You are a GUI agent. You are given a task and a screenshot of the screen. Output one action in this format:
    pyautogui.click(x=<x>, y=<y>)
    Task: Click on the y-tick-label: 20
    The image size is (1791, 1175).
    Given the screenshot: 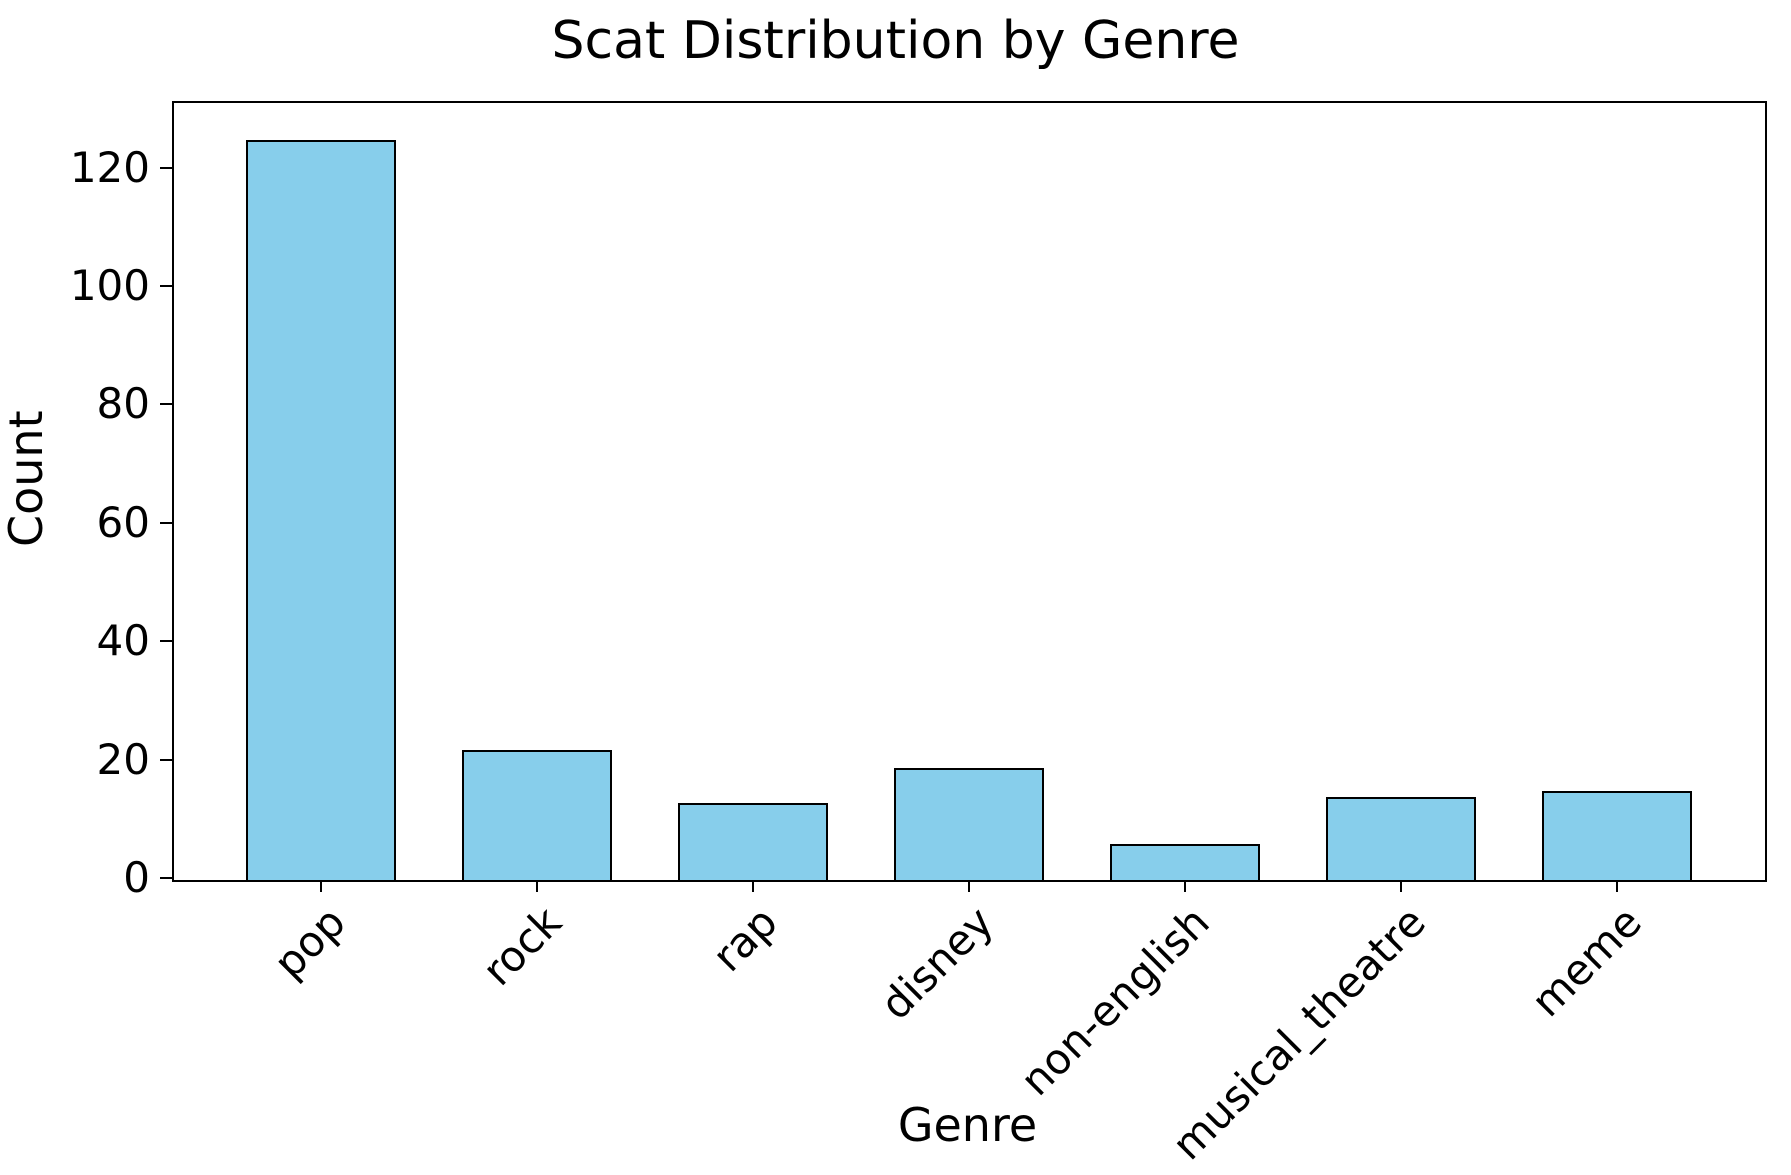 What is the action you would take?
    pyautogui.click(x=123, y=759)
    